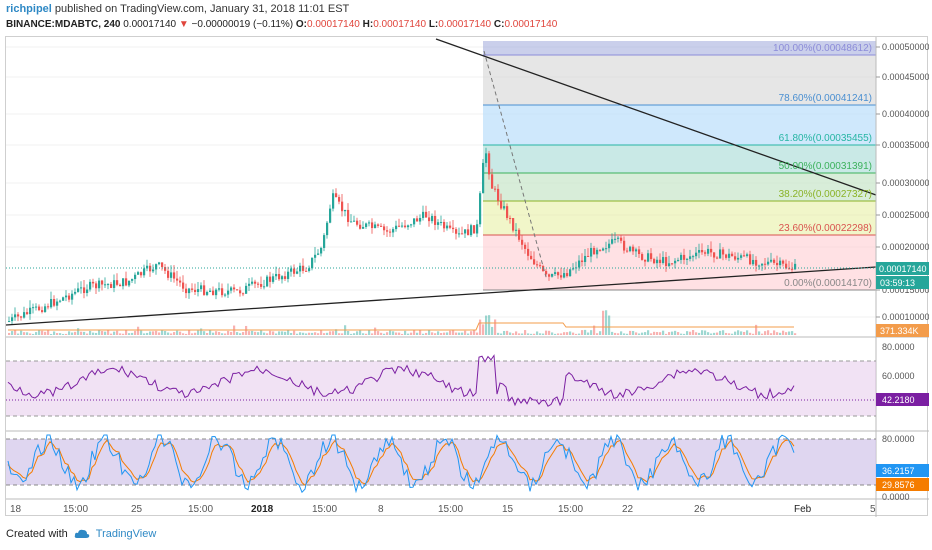 Image resolution: width=932 pixels, height=550 pixels. I want to click on time-tick-label: 15:00, so click(200, 509).